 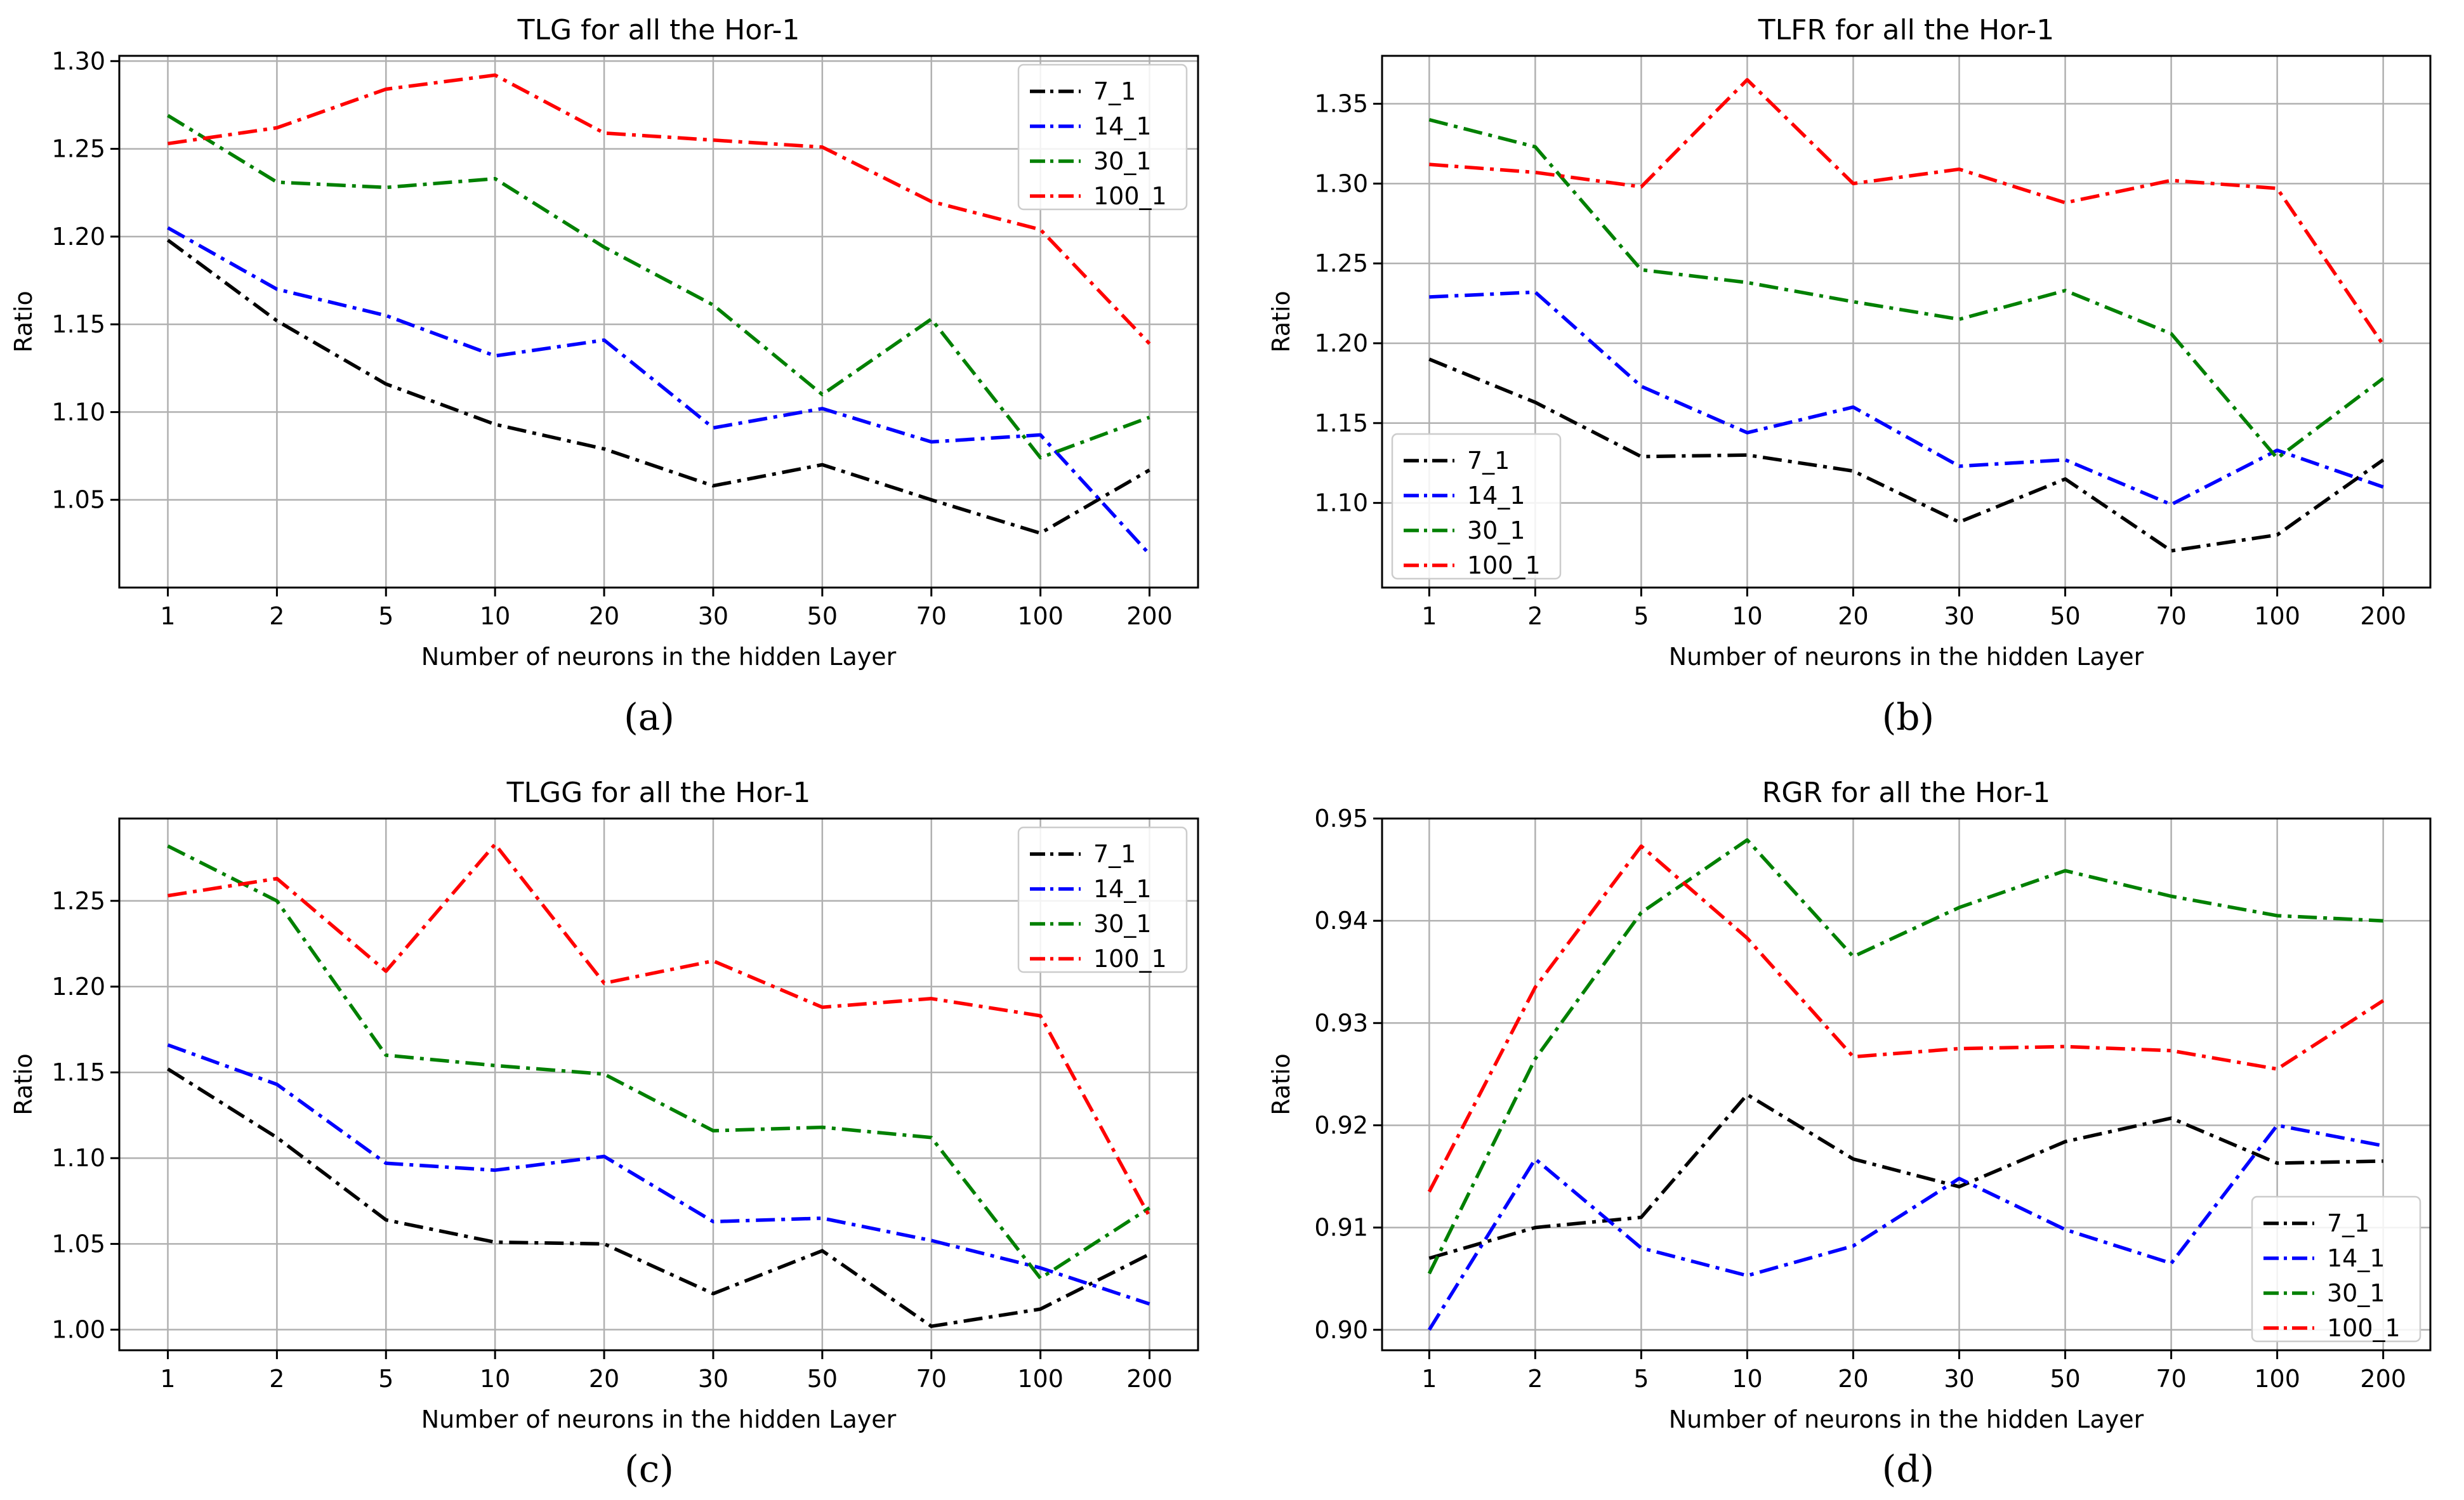 What do you see at coordinates (1341, 103) in the screenshot?
I see `y-tick-label: 1.35` at bounding box center [1341, 103].